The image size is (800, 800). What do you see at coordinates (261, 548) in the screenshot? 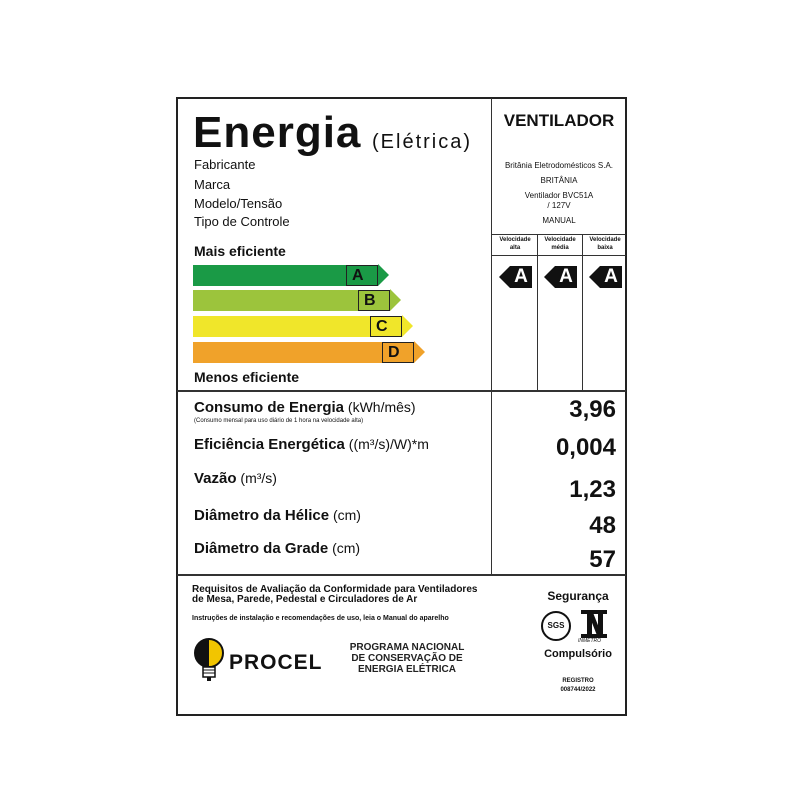
I see `metric-name: Diâmetro da Grade` at bounding box center [261, 548].